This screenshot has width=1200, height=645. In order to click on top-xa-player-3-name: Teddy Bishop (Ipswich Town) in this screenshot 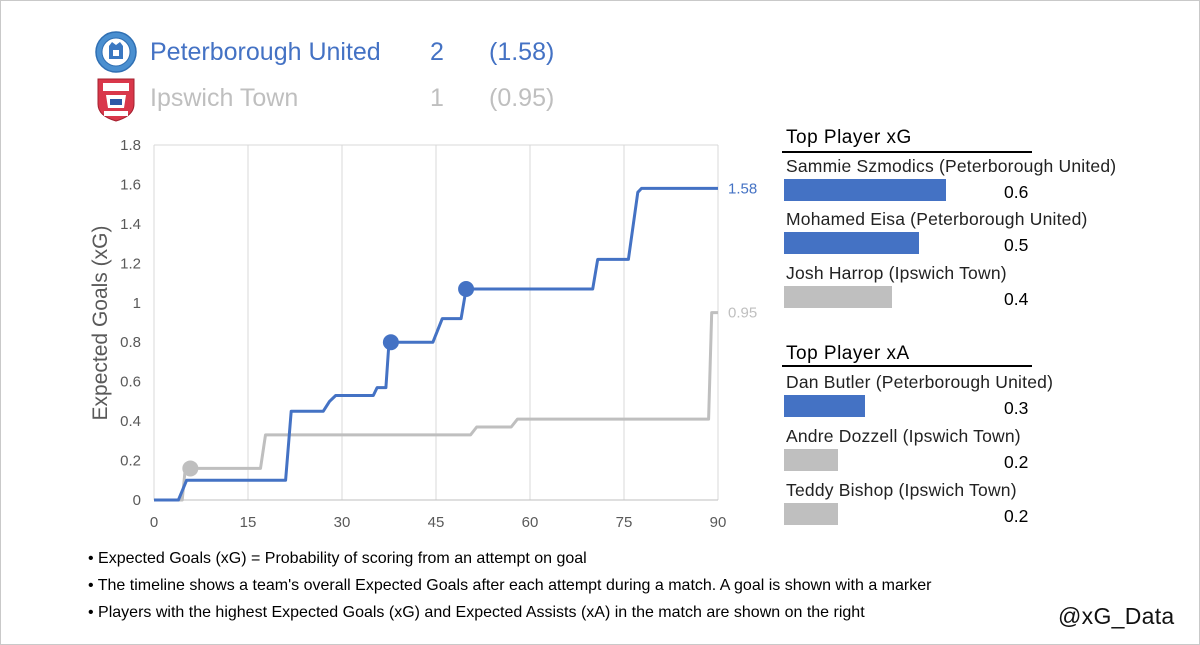, I will do `click(901, 490)`.